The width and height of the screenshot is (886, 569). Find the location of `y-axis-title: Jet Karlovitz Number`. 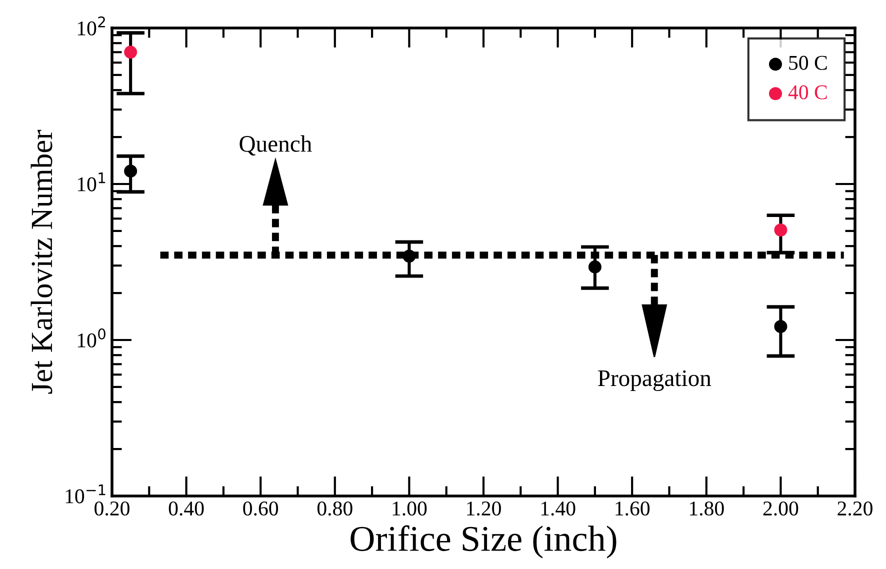

y-axis-title: Jet Karlovitz Number is located at coordinates (41, 262).